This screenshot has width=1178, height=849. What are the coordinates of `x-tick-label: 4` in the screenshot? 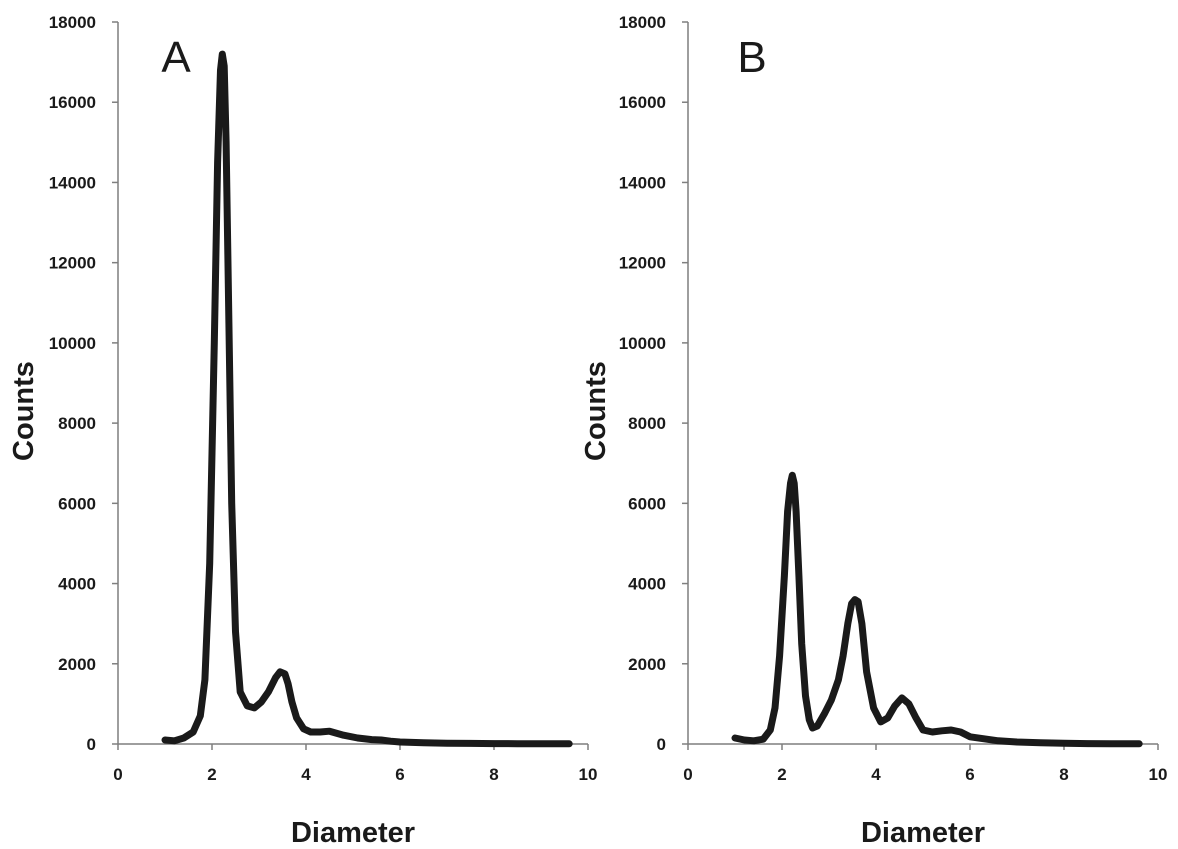 It's located at (306, 774).